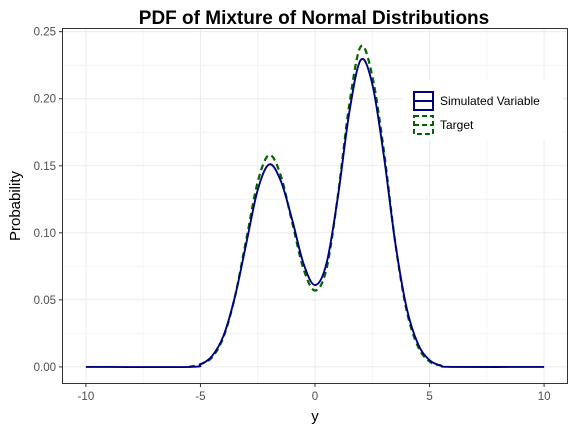 The width and height of the screenshot is (576, 432). Describe the element at coordinates (45, 234) in the screenshot. I see `y-tick-label: 0.10` at that location.